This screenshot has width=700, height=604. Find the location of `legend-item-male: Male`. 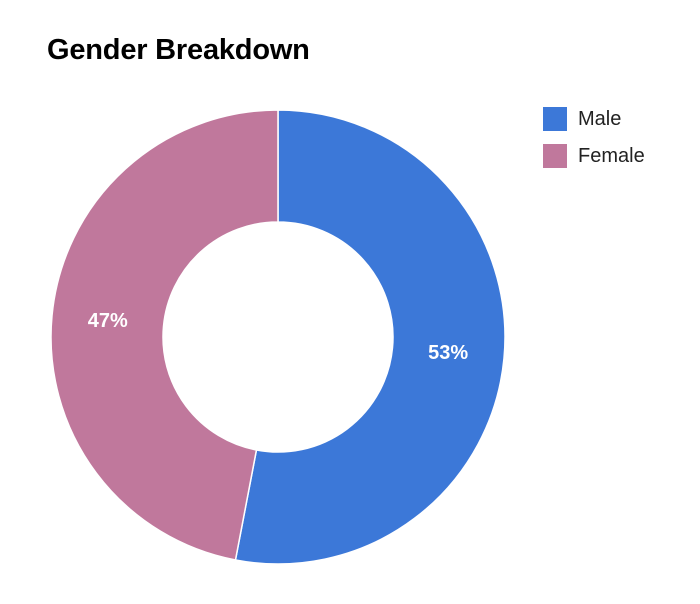

legend-item-male: Male is located at coordinates (594, 119).